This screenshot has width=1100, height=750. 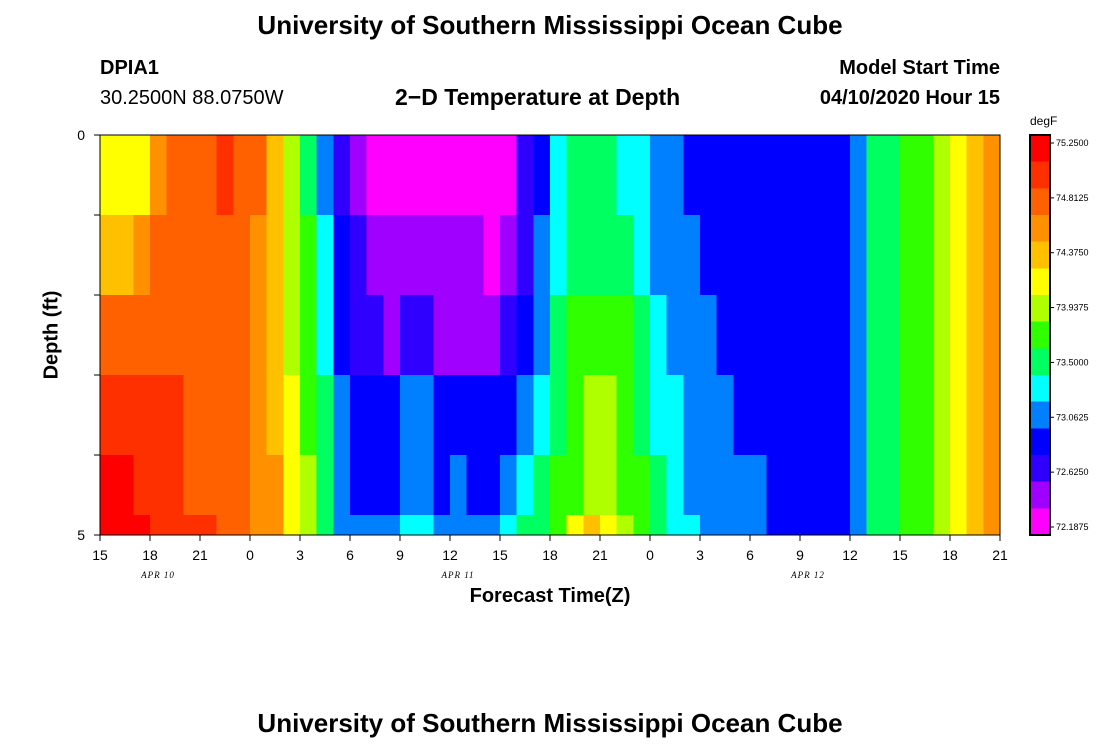 I want to click on colorbar-tick-label: 73.0625, so click(x=1072, y=417).